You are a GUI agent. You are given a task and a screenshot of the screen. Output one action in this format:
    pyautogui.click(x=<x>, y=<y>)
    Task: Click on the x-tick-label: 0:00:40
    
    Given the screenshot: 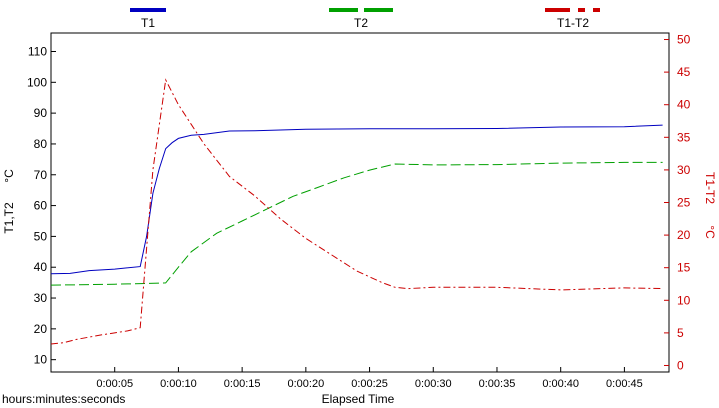 What is the action you would take?
    pyautogui.click(x=560, y=384)
    